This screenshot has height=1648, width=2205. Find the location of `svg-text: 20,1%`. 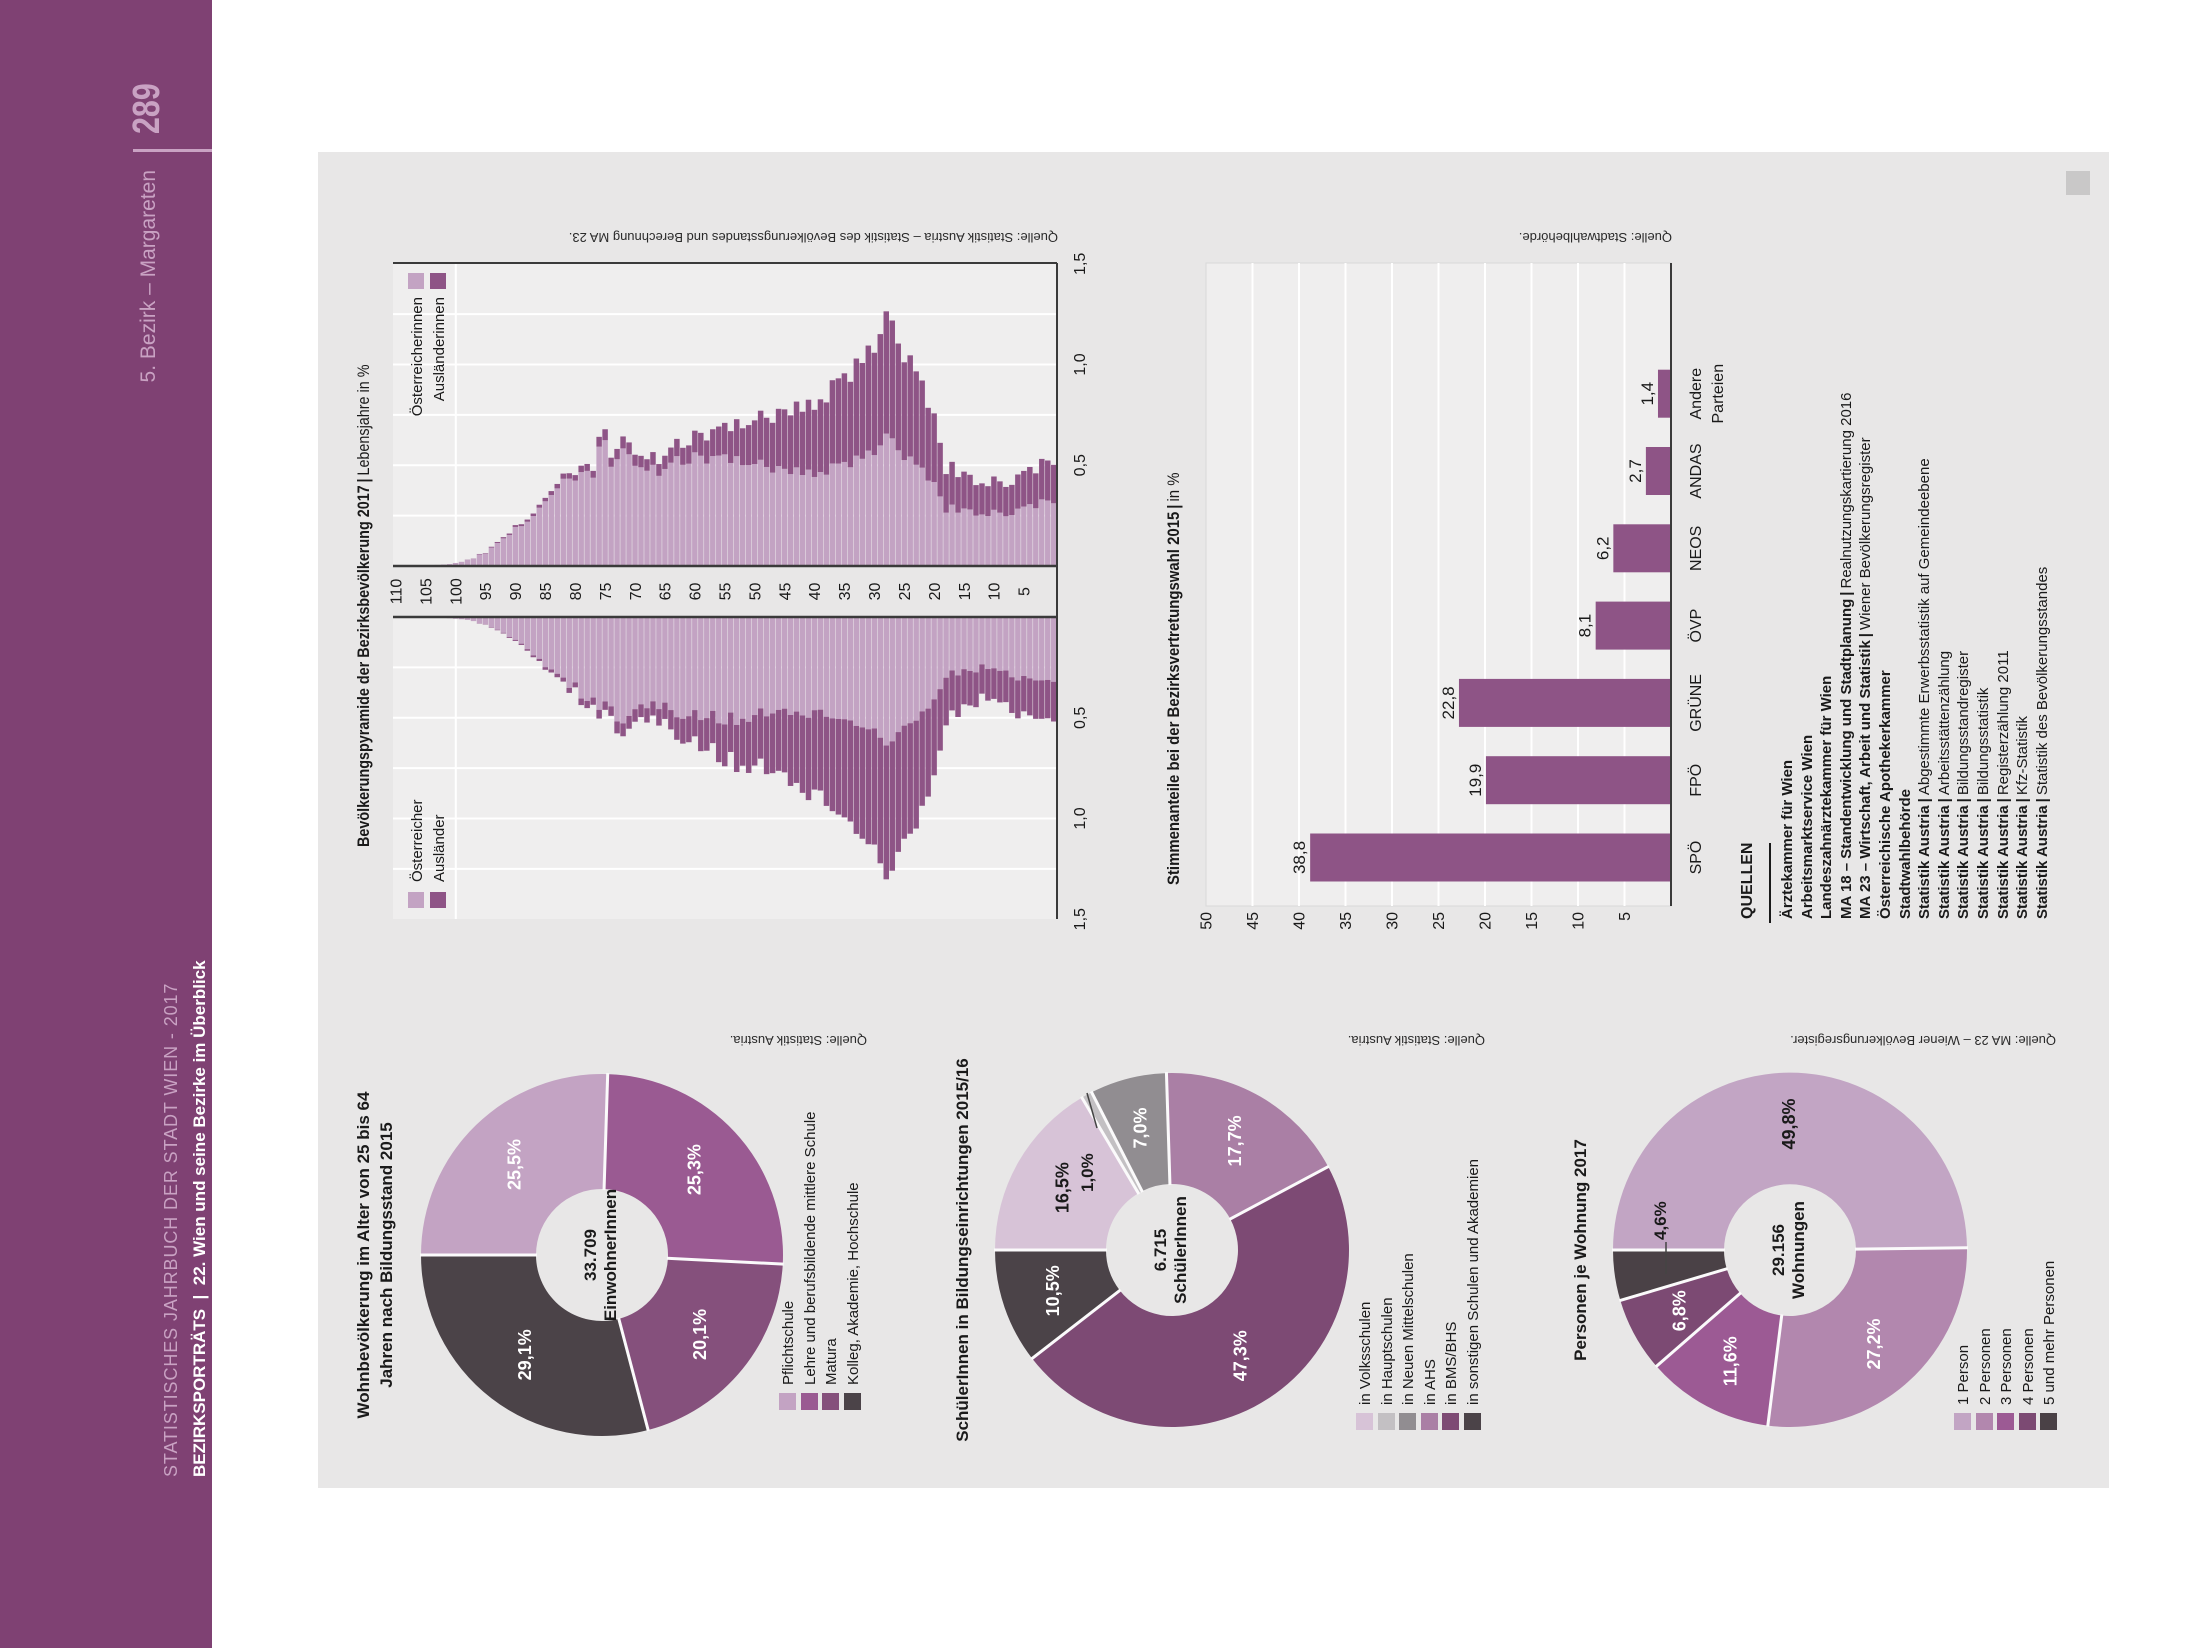

svg-text: 20,1% is located at coordinates (700, 1334).